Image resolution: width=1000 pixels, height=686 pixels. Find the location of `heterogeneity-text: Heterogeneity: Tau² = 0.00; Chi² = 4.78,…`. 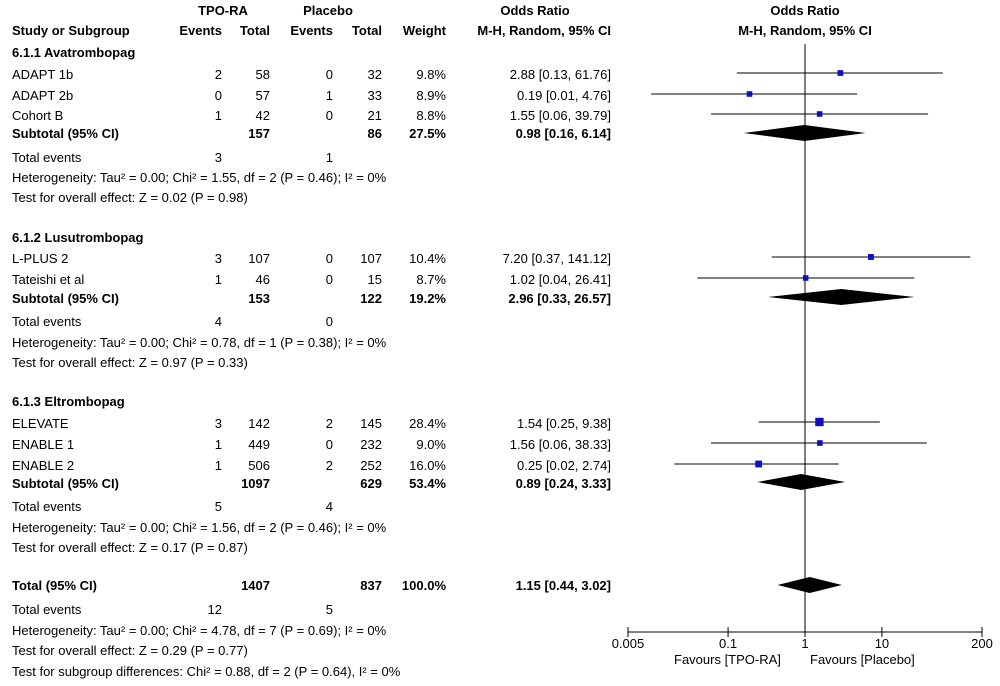

heterogeneity-text: Heterogeneity: Tau² = 0.00; Chi² = 4.78,… is located at coordinates (199, 630).